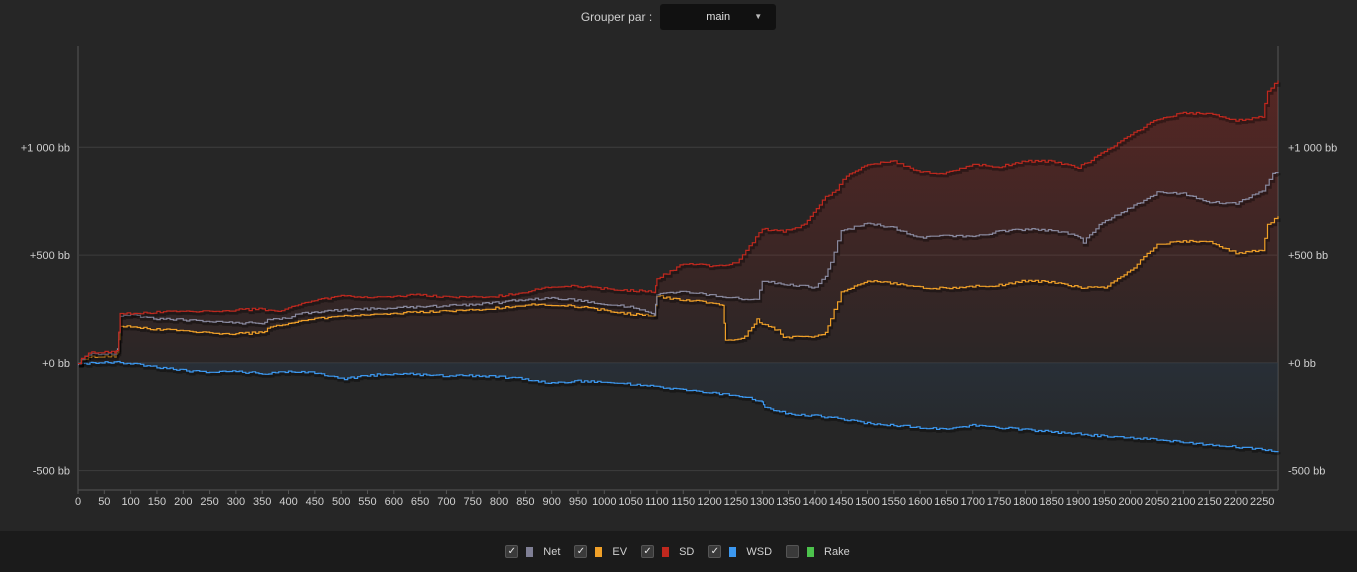 The height and width of the screenshot is (572, 1357). What do you see at coordinates (50, 256) in the screenshot?
I see `y-tick-label-left: +500 bb` at bounding box center [50, 256].